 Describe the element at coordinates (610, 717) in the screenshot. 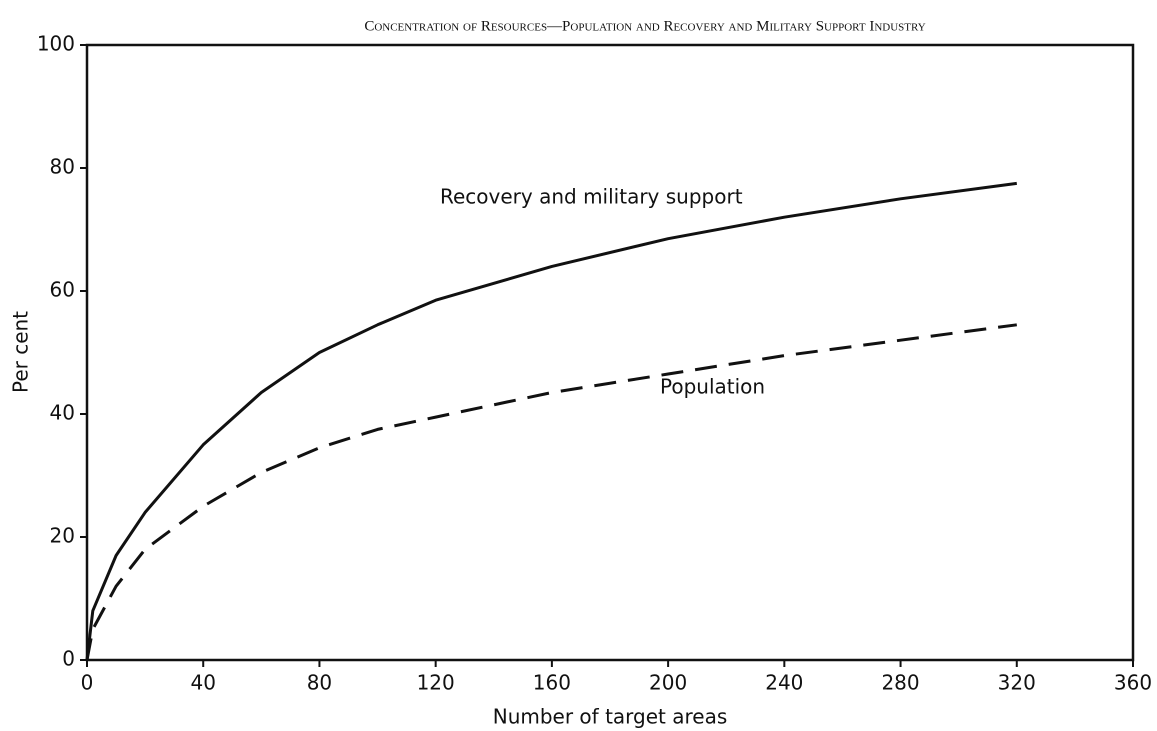

I see `x-axis-label: Number of target areas` at that location.